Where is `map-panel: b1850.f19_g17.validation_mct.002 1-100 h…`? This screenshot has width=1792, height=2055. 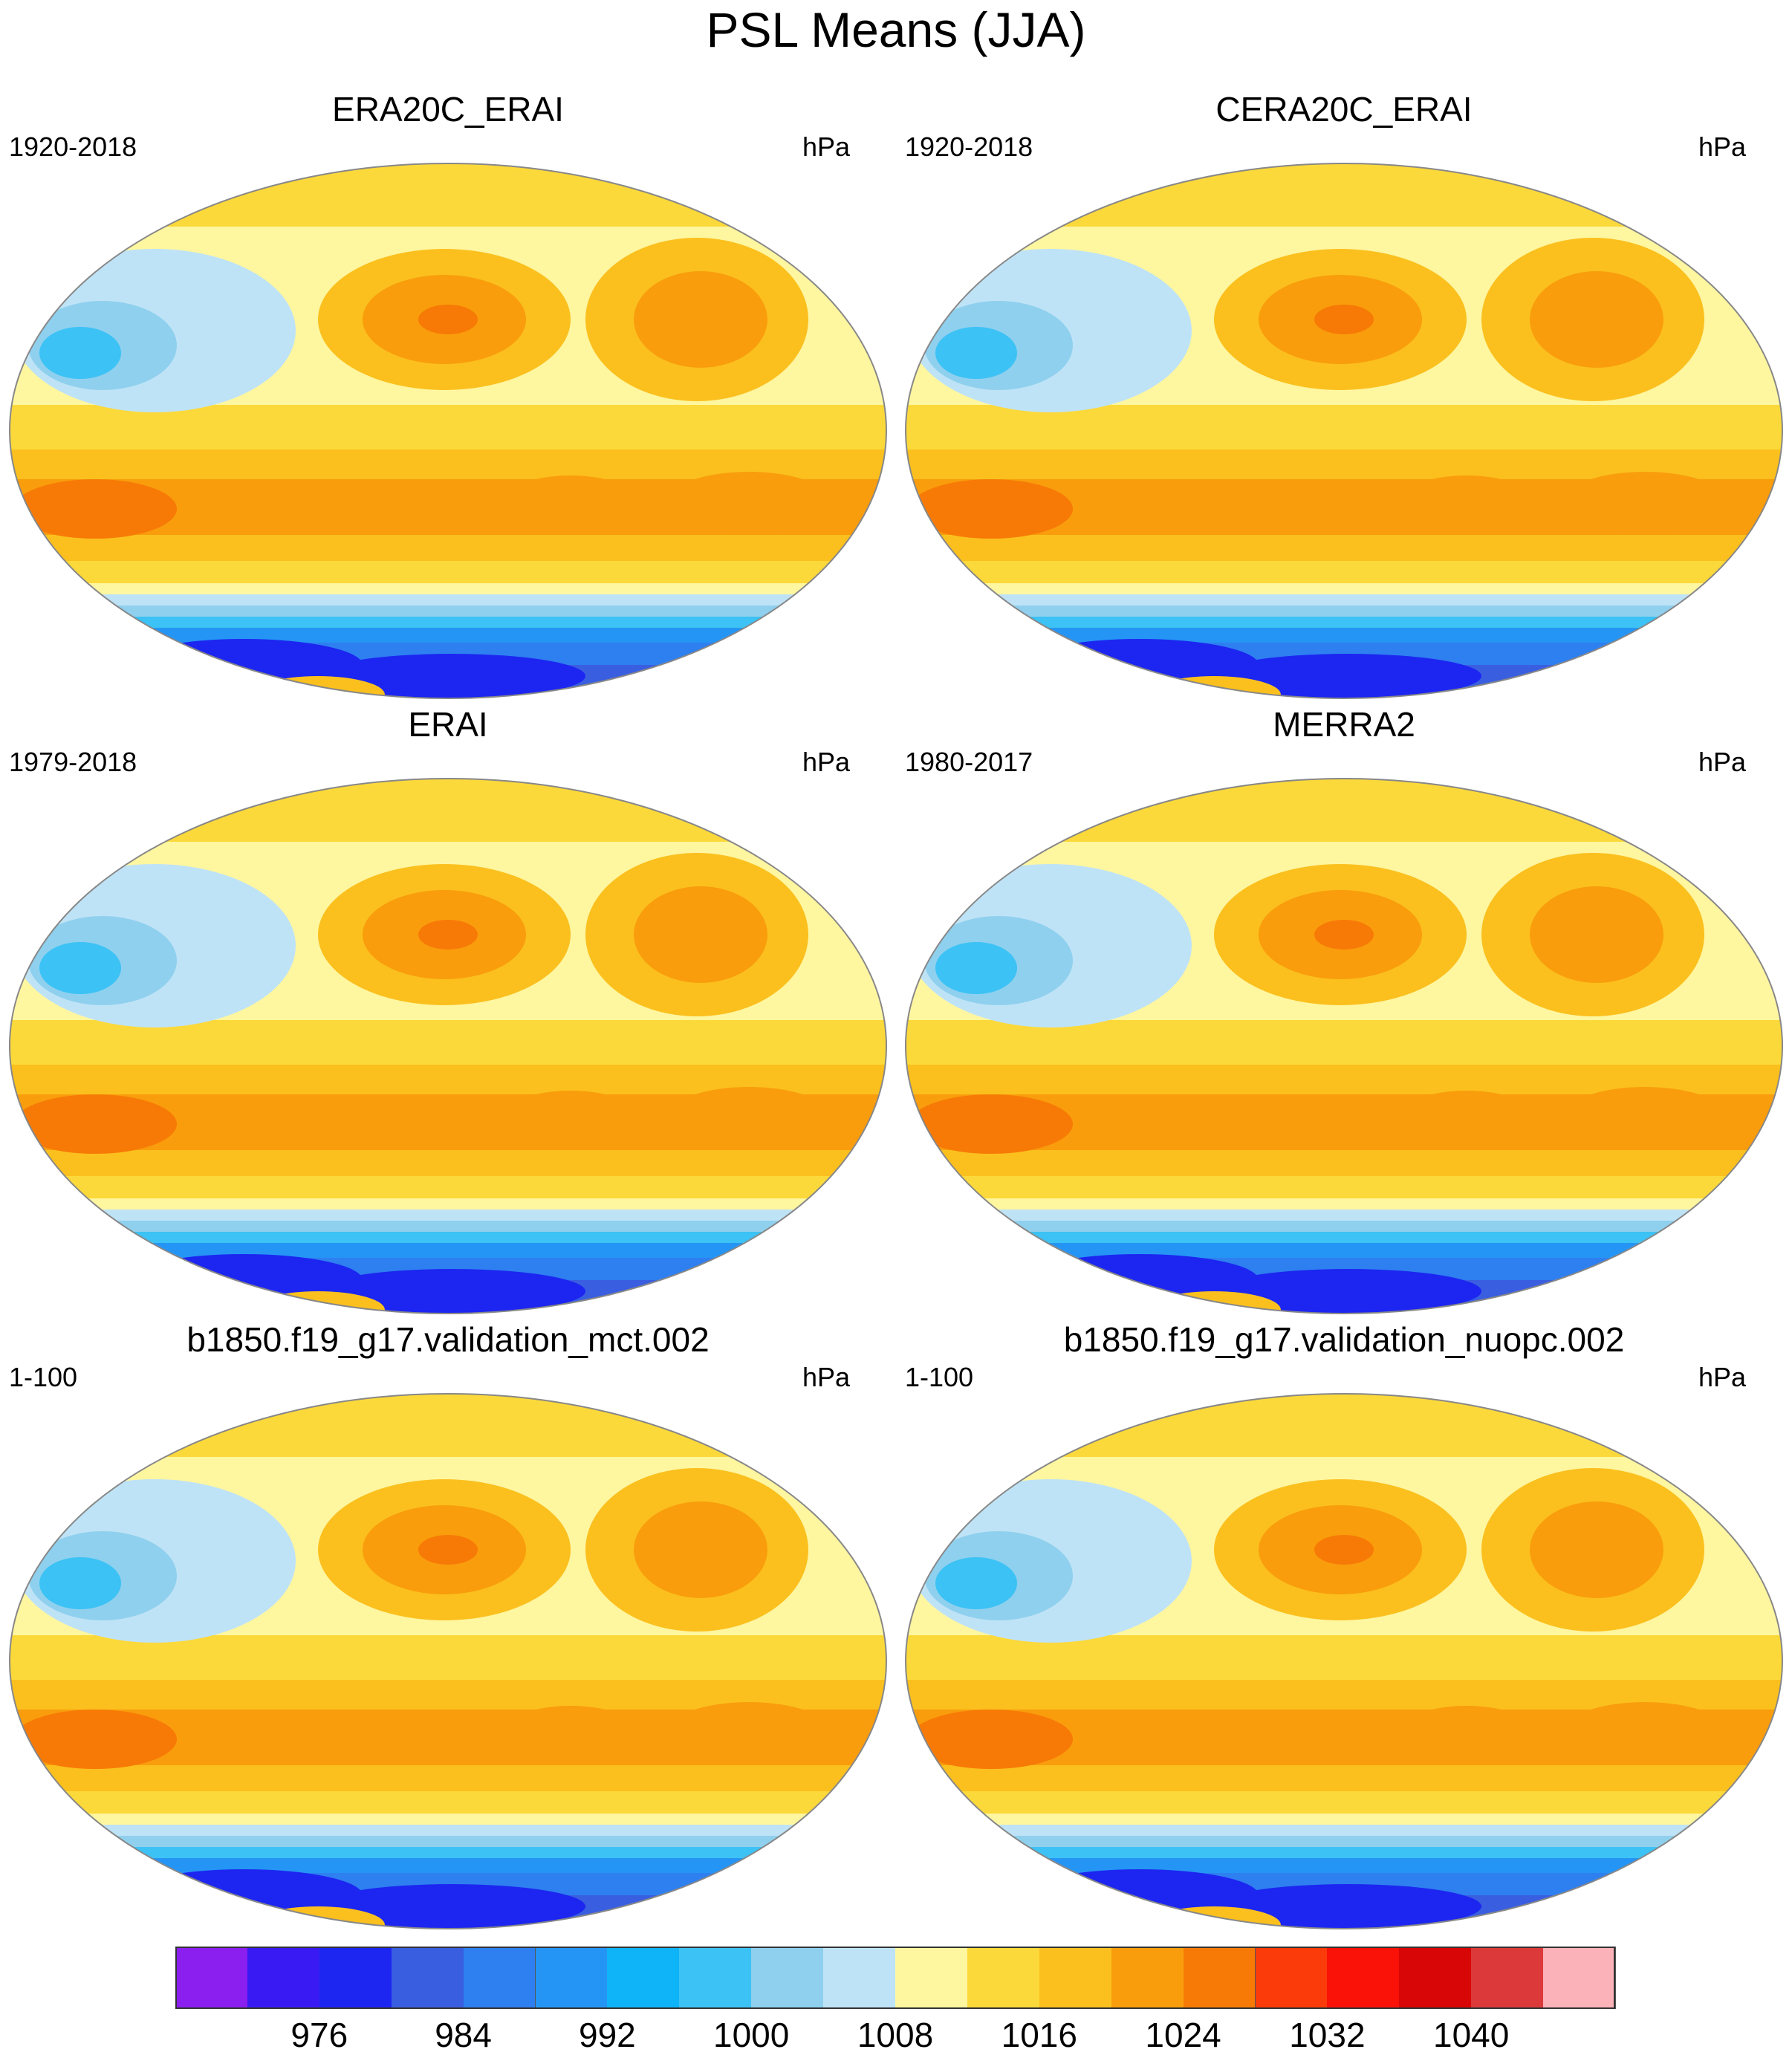 map-panel: b1850.f19_g17.validation_mct.002 1-100 h… is located at coordinates (448, 1627).